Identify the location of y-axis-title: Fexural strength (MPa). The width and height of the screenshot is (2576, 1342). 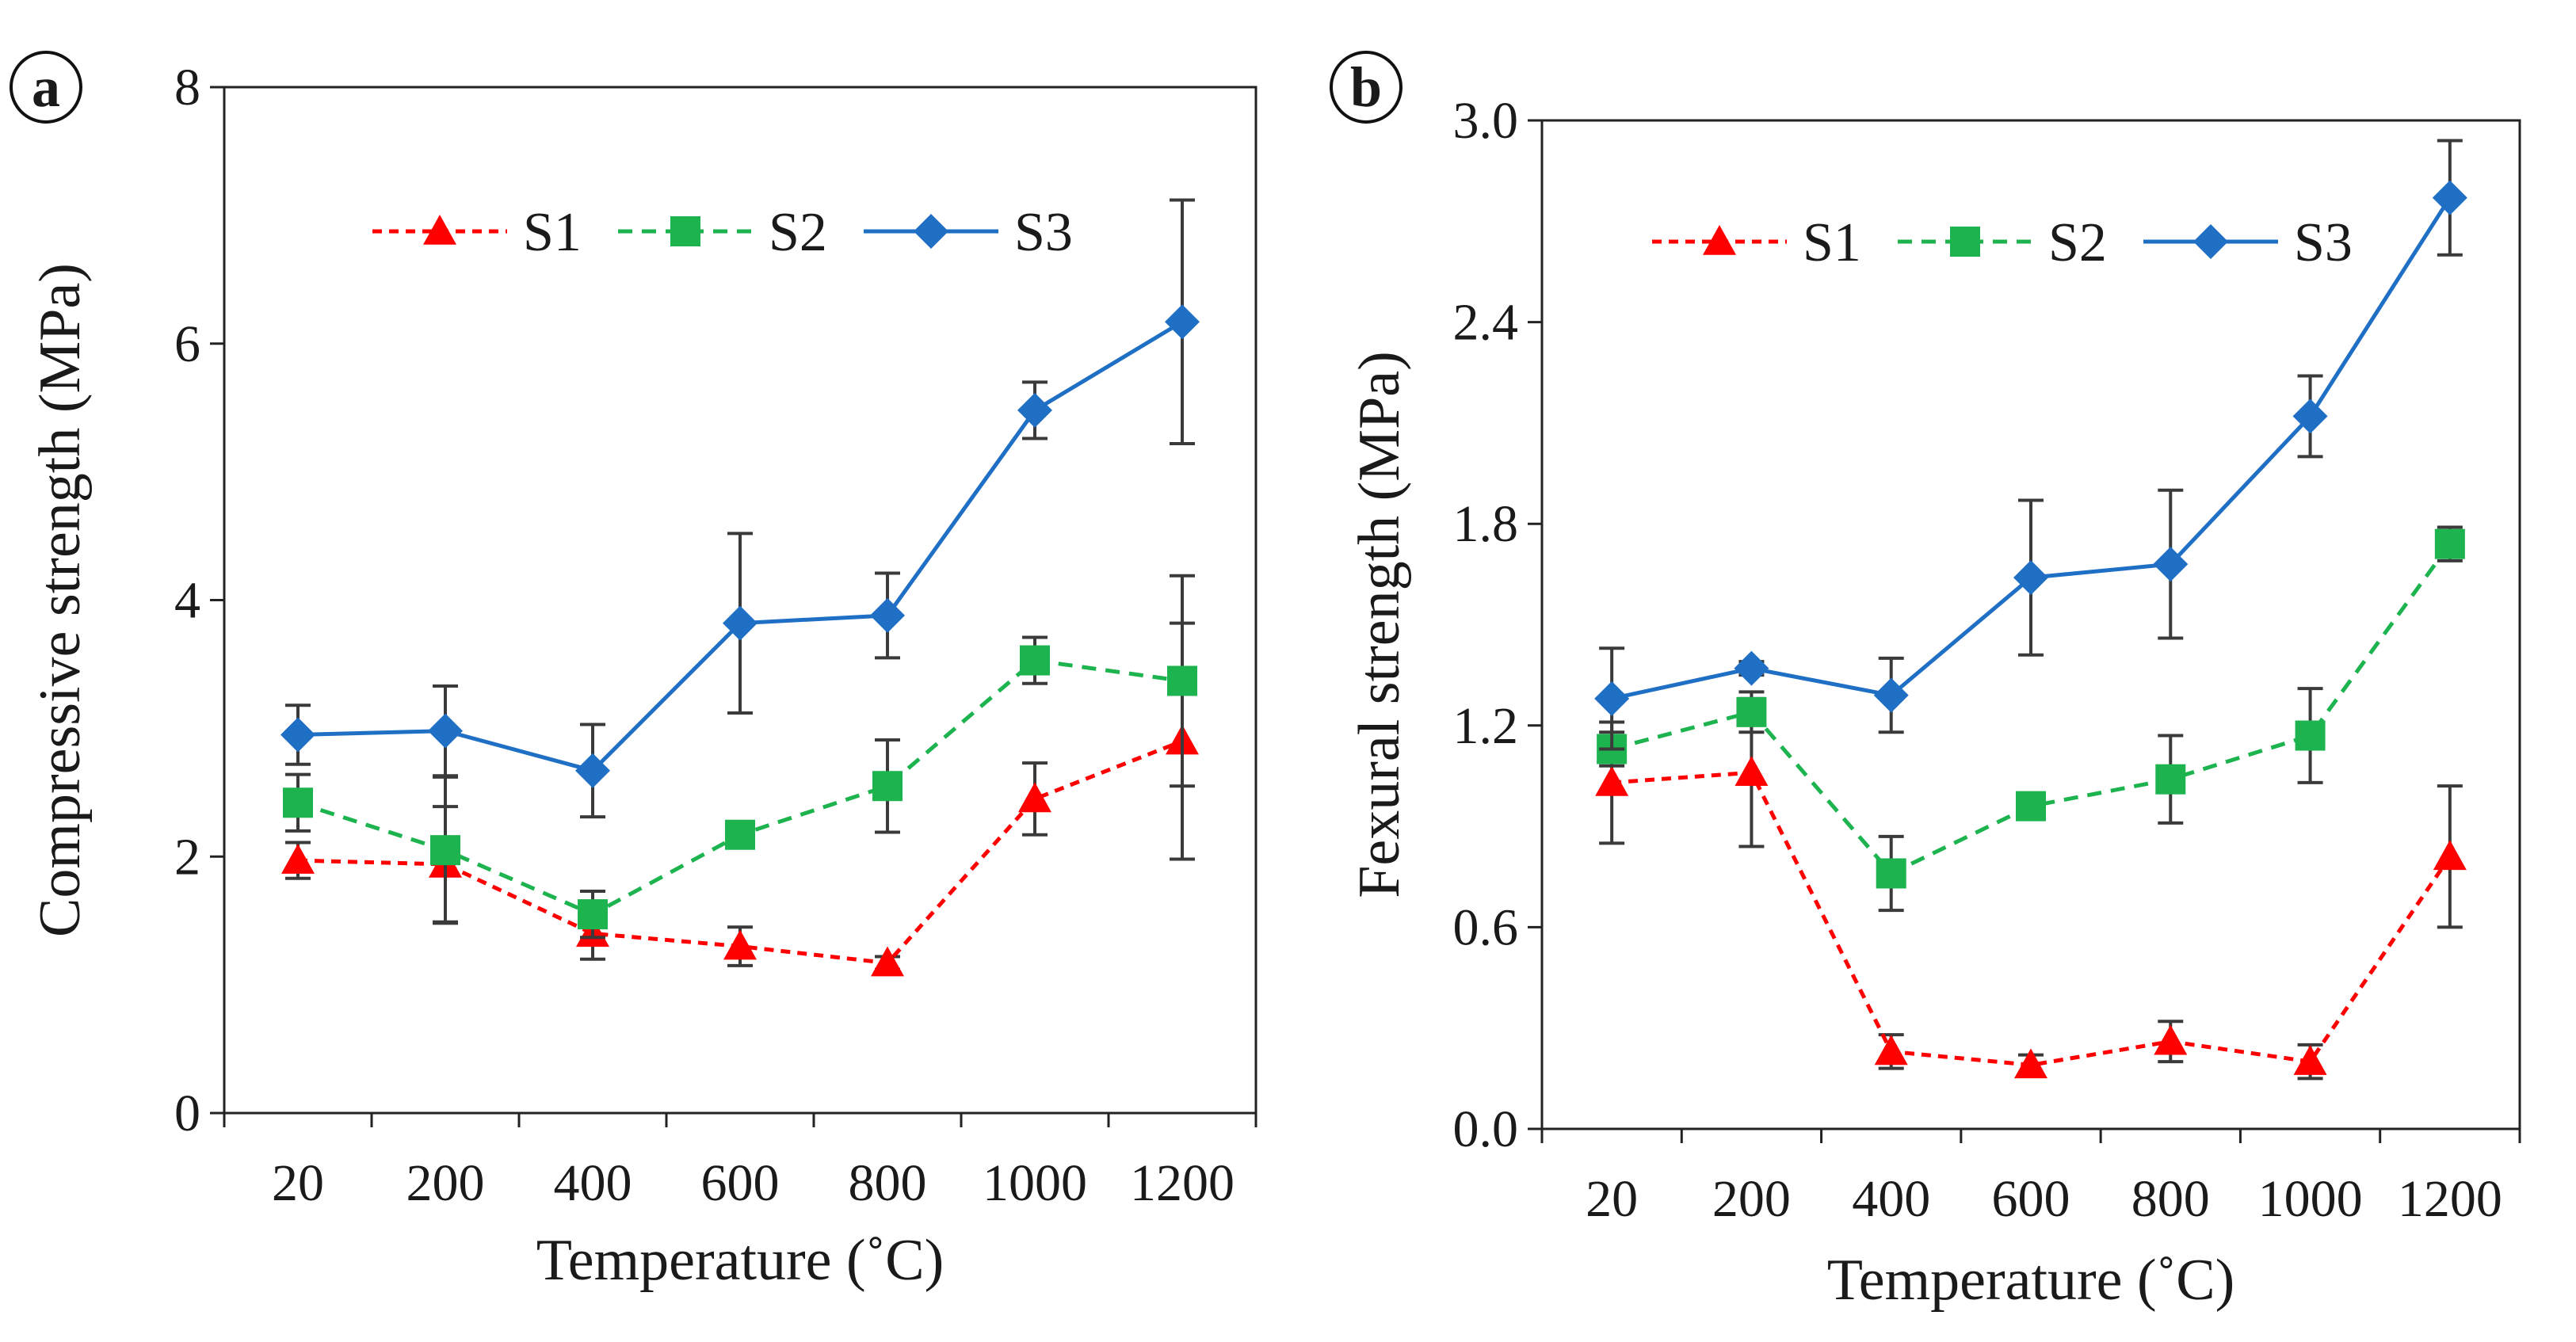
(1379, 625).